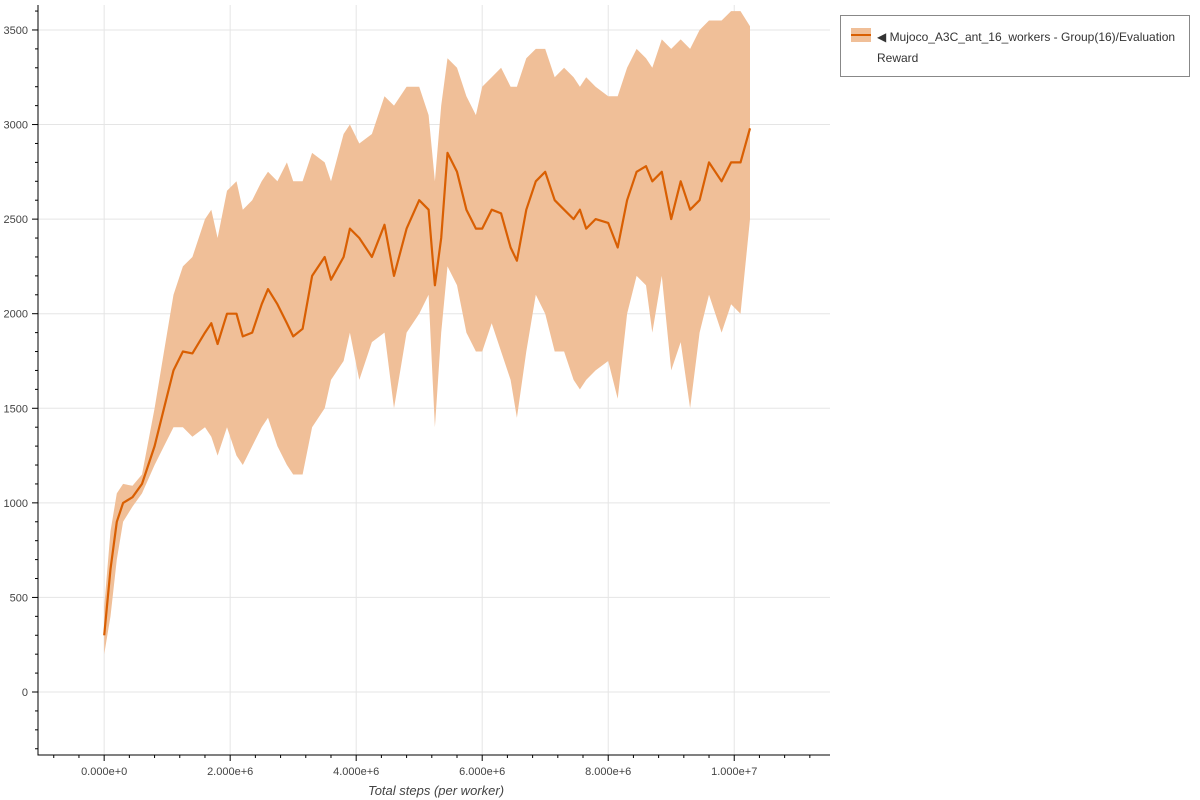  What do you see at coordinates (734, 772) in the screenshot?
I see `x-tick-label: 1.000e+7` at bounding box center [734, 772].